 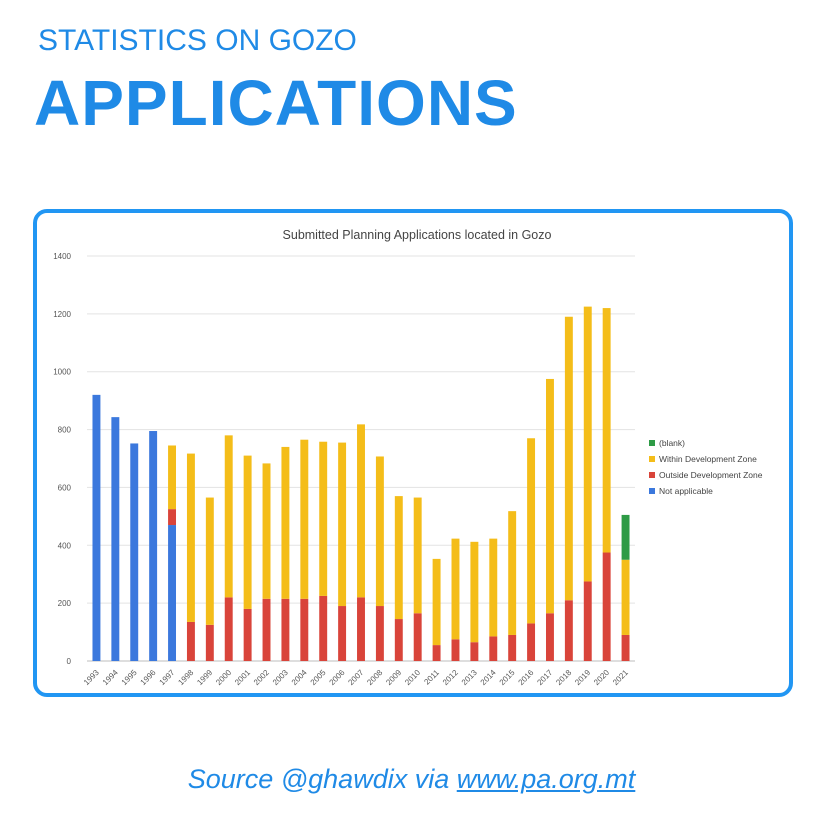 What do you see at coordinates (65, 603) in the screenshot?
I see `y-tick-label: 200` at bounding box center [65, 603].